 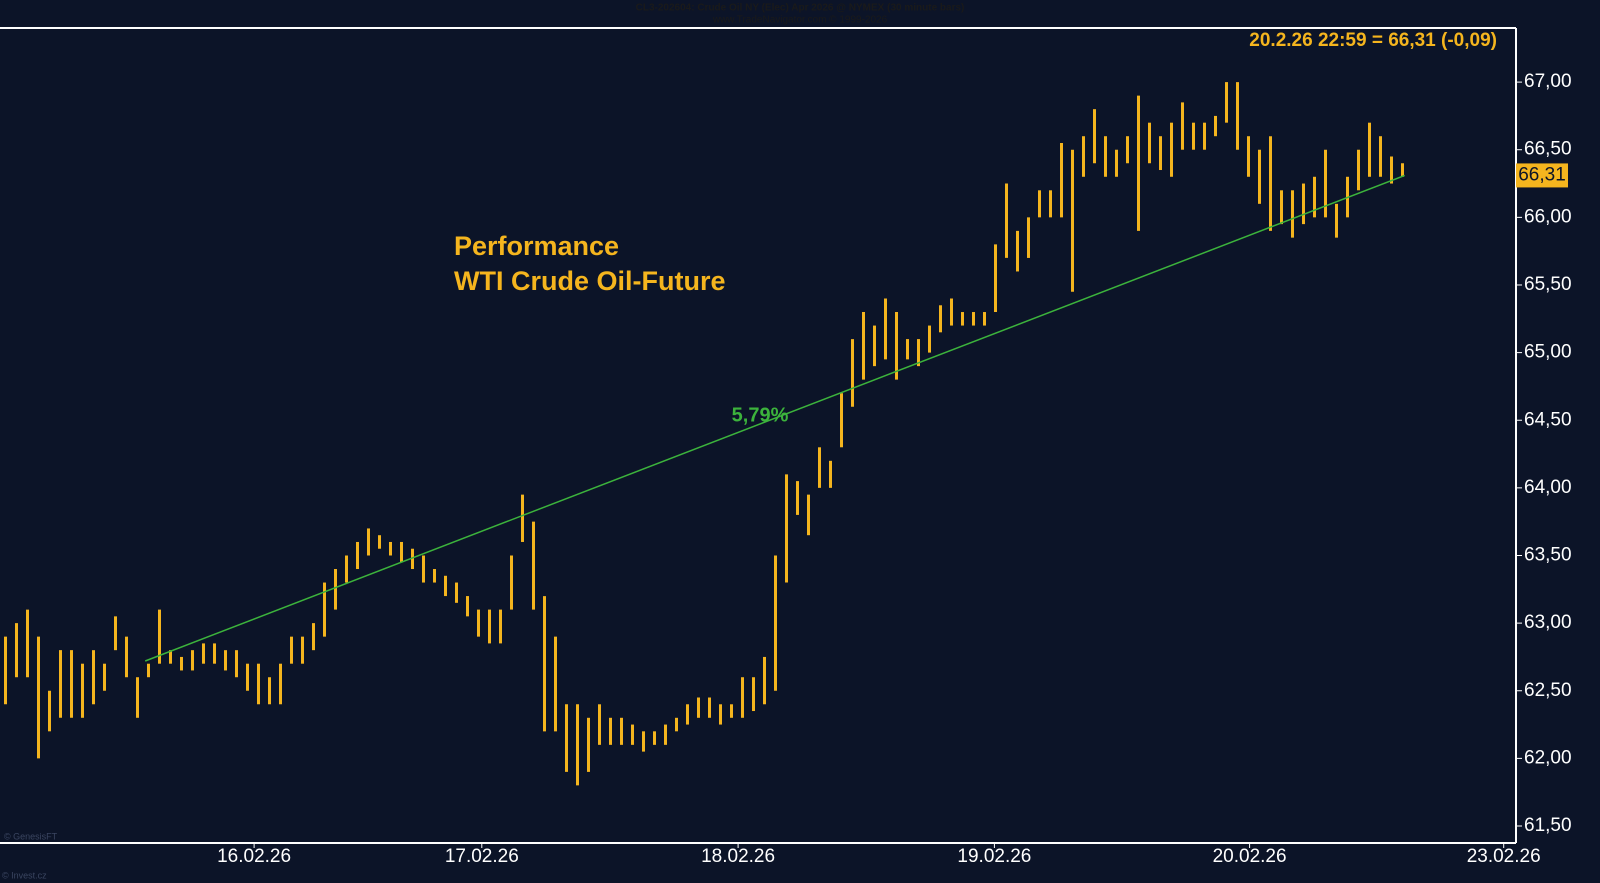 I want to click on y-tick-label: 62,50, so click(x=1548, y=690).